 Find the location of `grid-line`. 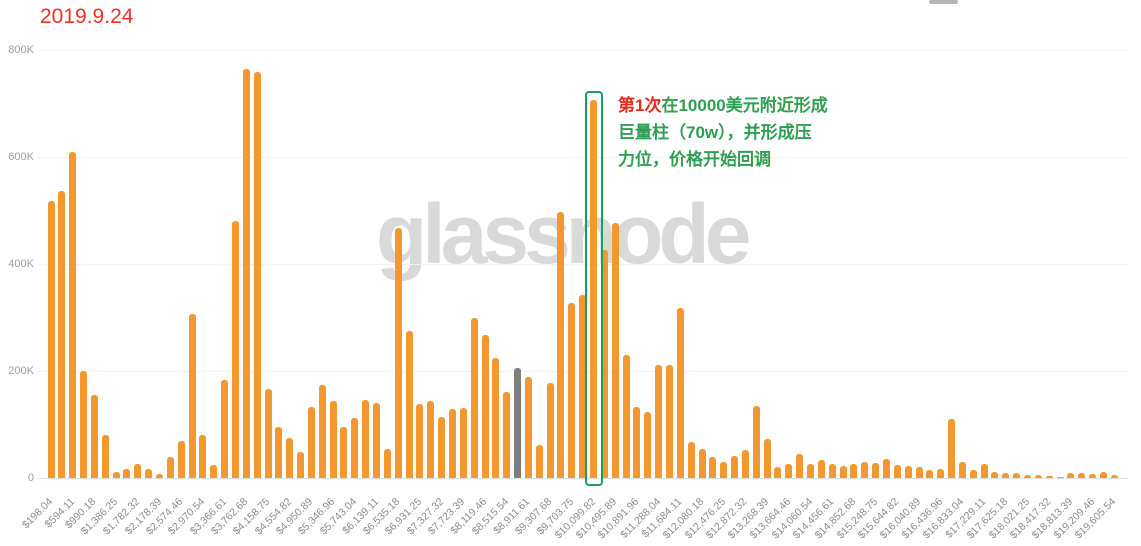

grid-line is located at coordinates (583, 157).